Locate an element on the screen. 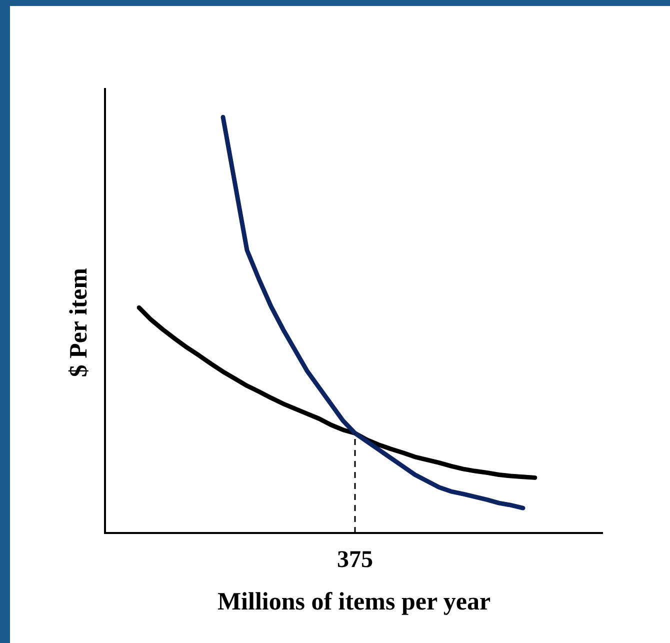 The width and height of the screenshot is (670, 643). x-axis-title: Millions of items per year is located at coordinates (354, 602).